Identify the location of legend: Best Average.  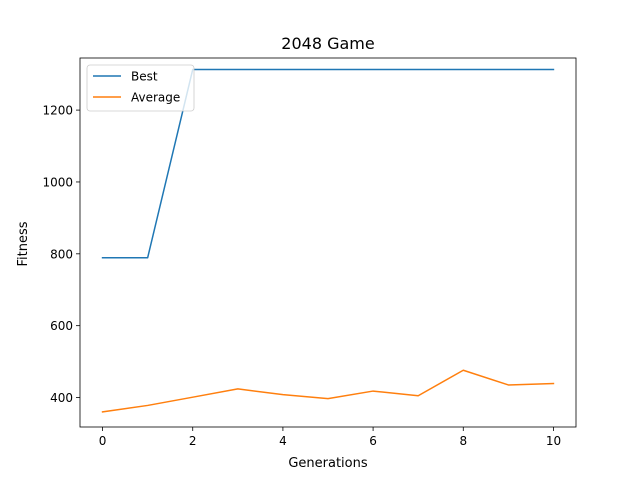
(140, 88).